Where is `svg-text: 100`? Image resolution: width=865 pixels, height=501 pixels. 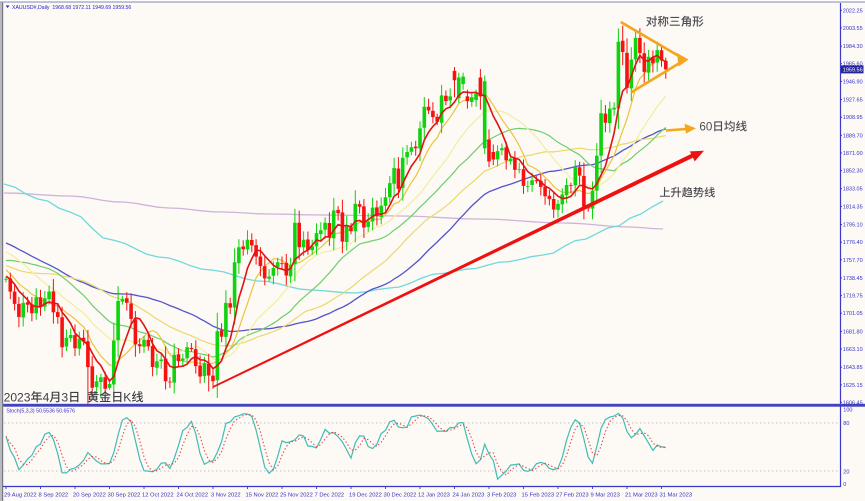
svg-text: 100 is located at coordinates (847, 410).